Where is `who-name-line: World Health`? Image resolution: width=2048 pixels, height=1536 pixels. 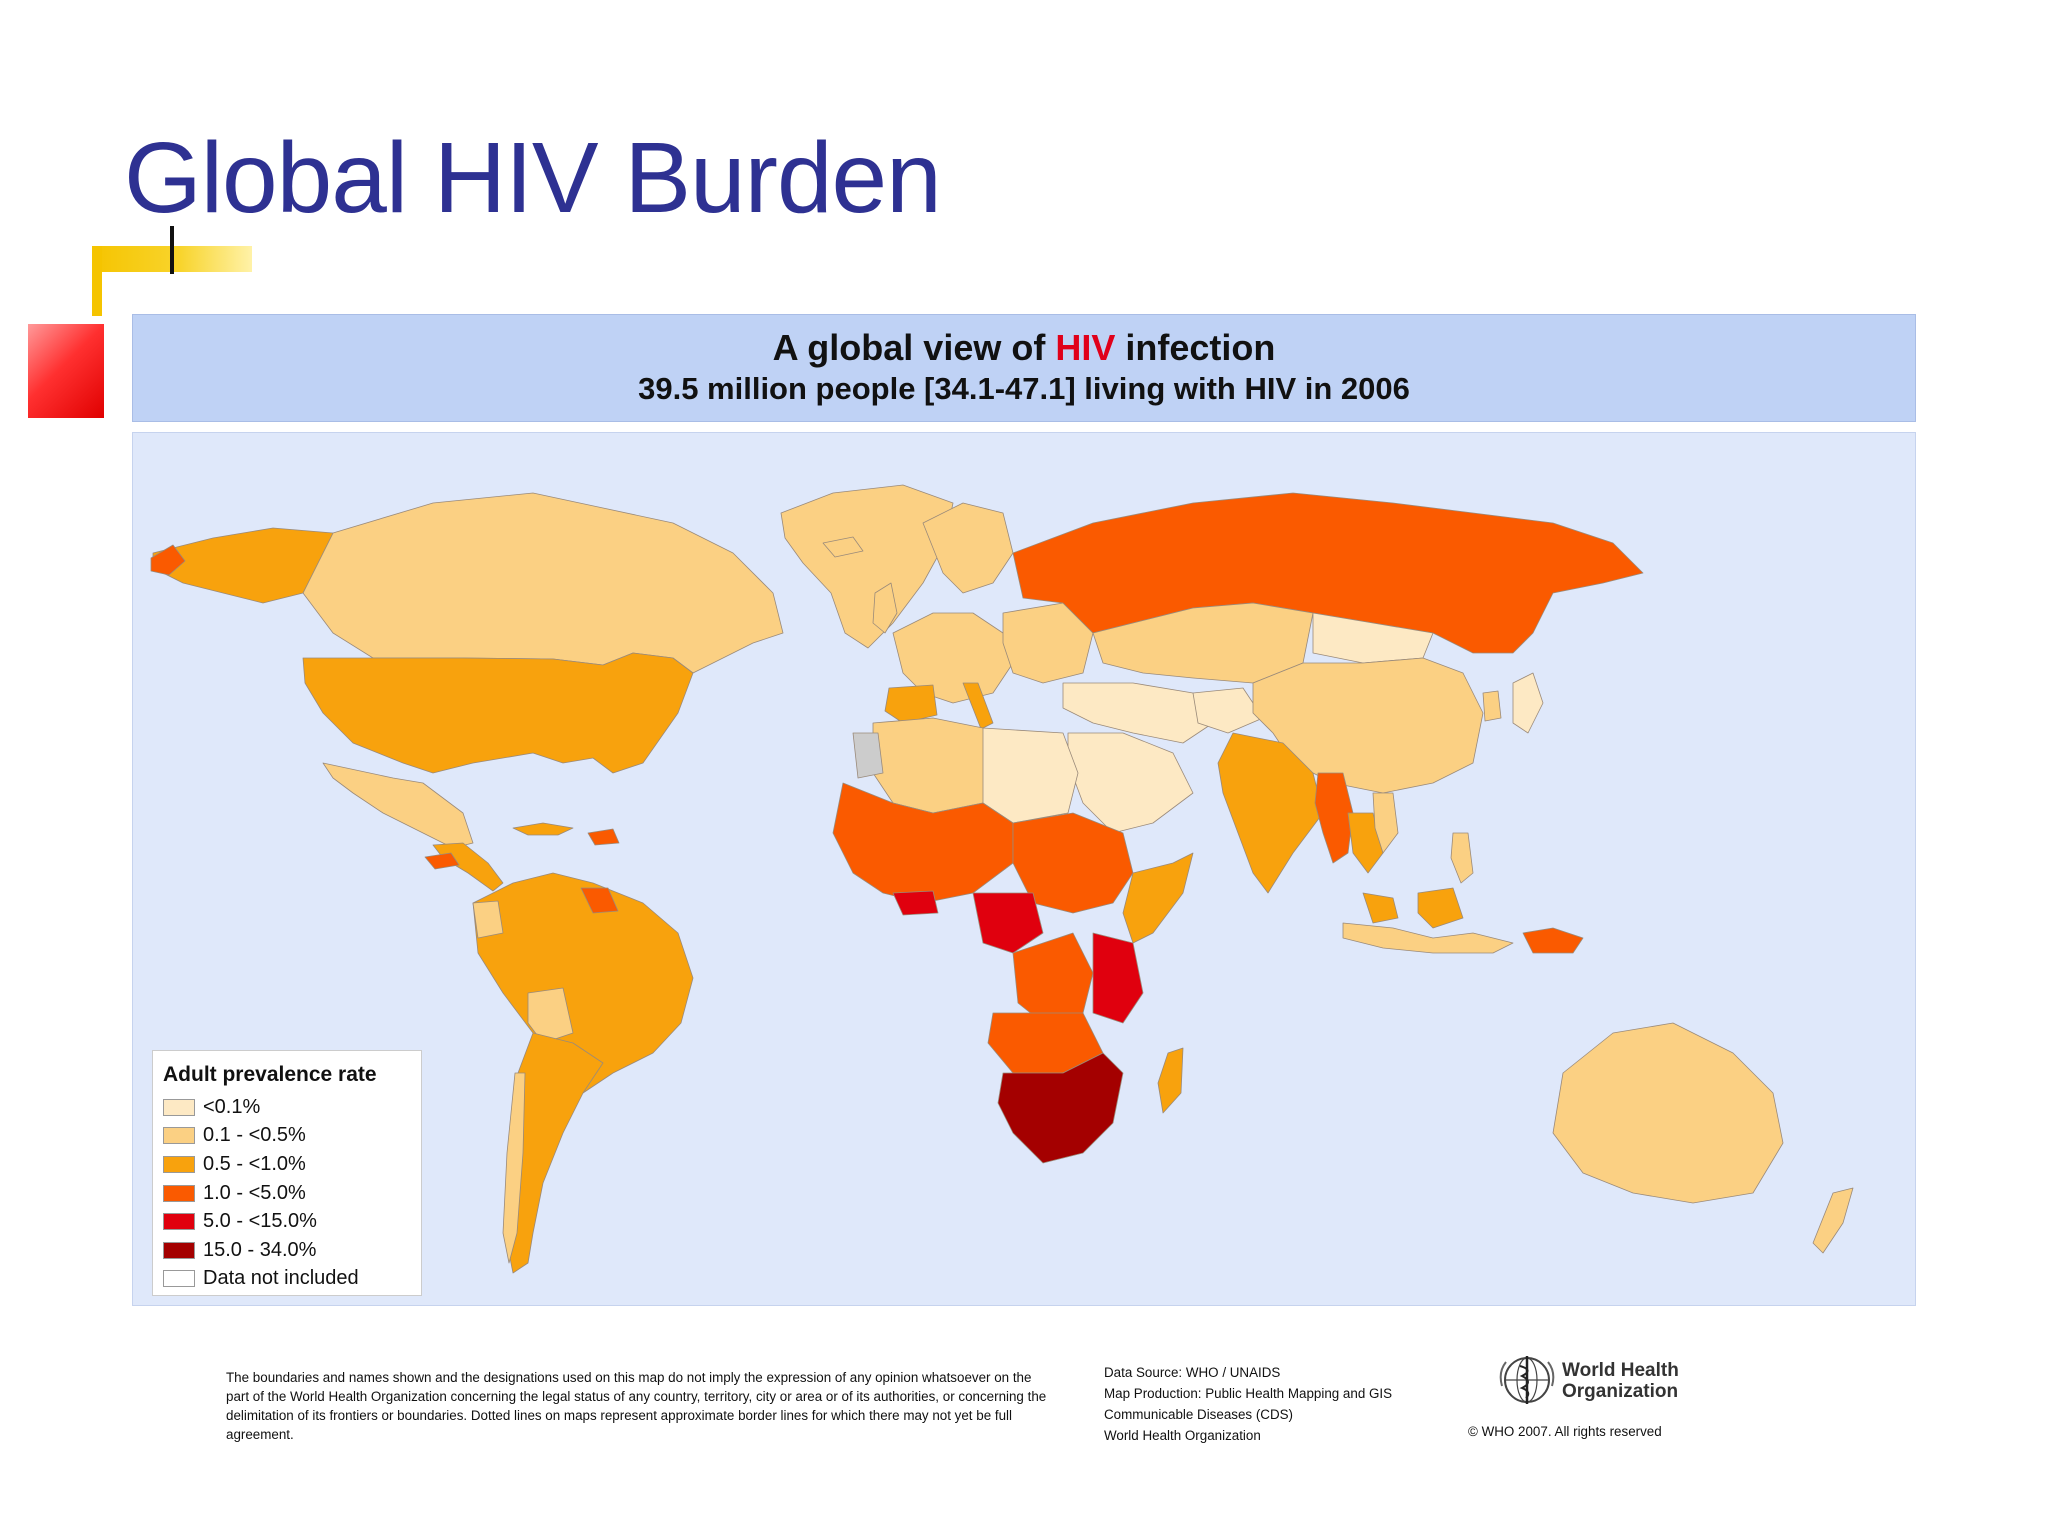
who-name-line: World Health is located at coordinates (1620, 1370).